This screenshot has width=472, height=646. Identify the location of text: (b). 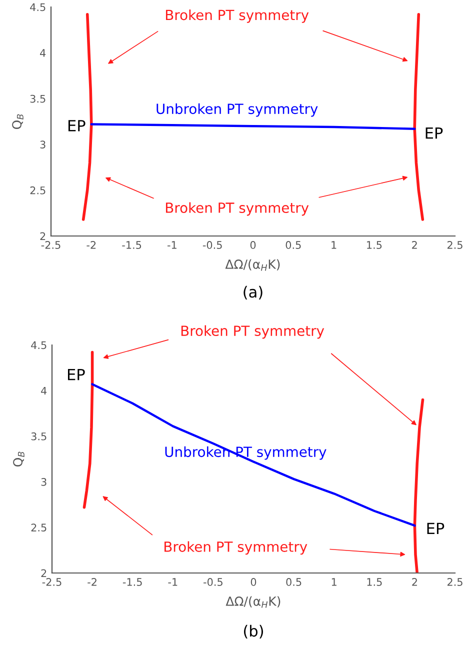
(253, 631).